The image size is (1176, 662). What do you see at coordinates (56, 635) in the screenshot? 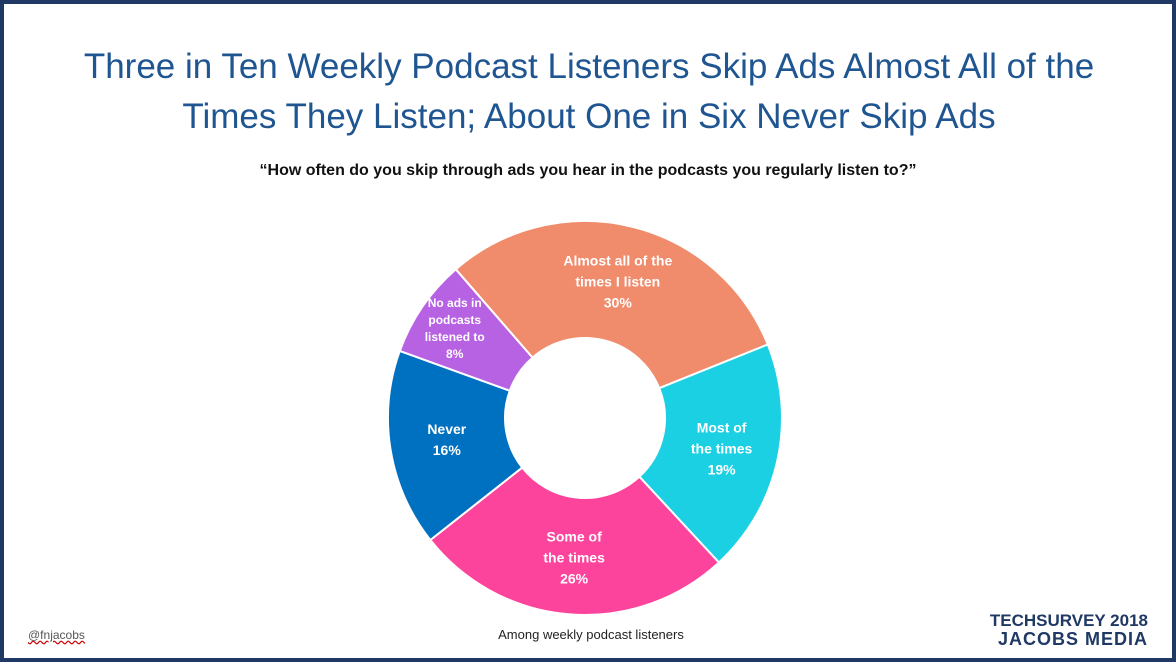
I see `handle: @fnjacobs` at bounding box center [56, 635].